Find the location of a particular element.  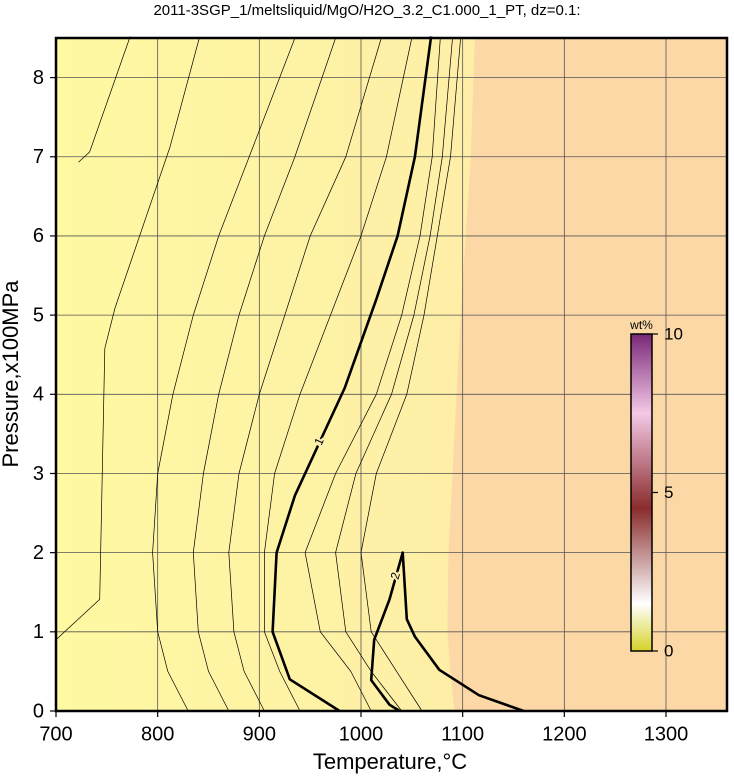

x-tick-label: 1000 is located at coordinates (361, 734).